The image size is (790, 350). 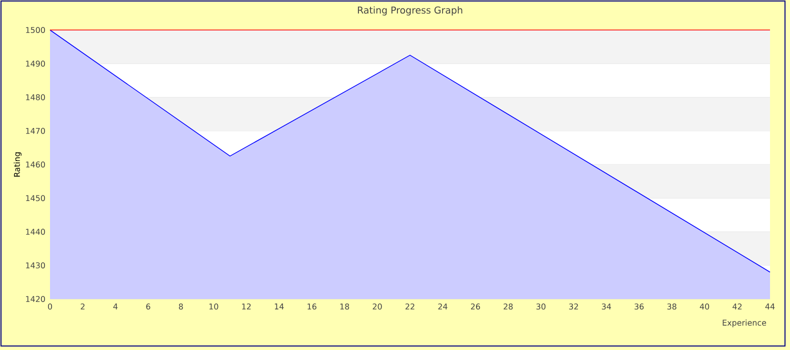 I want to click on chart-title: Rating Progress Graph, so click(x=410, y=11).